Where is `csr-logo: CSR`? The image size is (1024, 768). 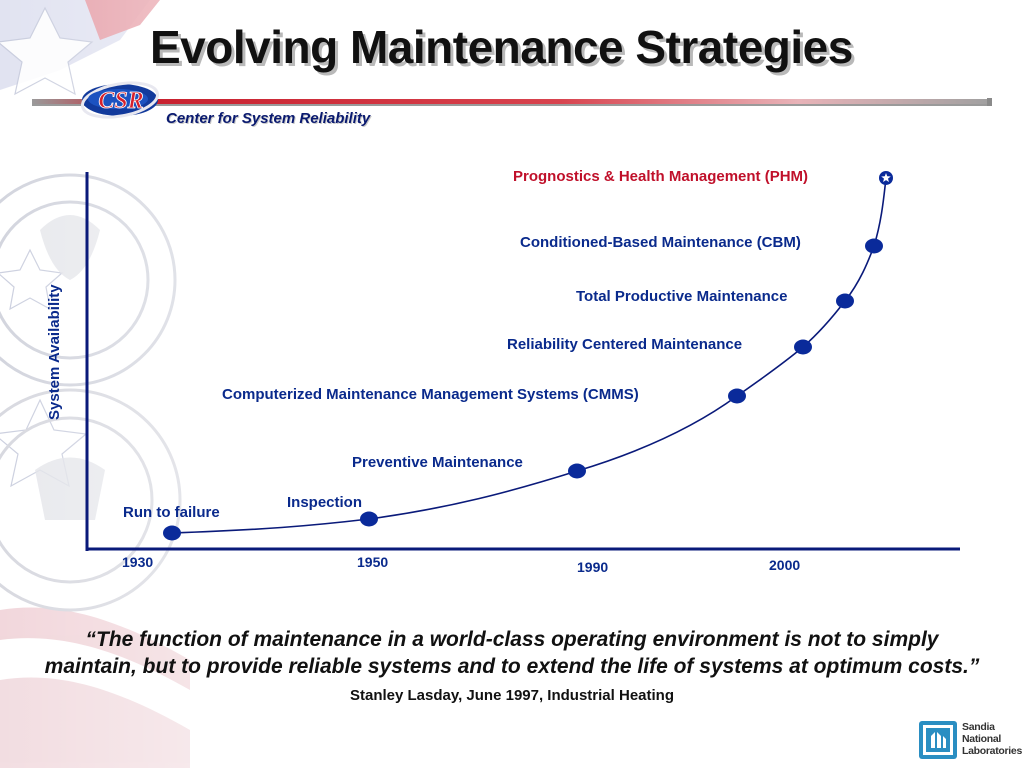 csr-logo: CSR is located at coordinates (120, 100).